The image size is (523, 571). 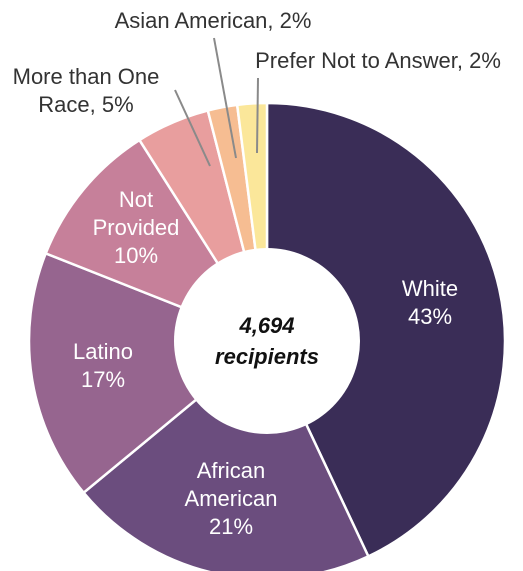 I want to click on center-value: 4,694, so click(x=266, y=325).